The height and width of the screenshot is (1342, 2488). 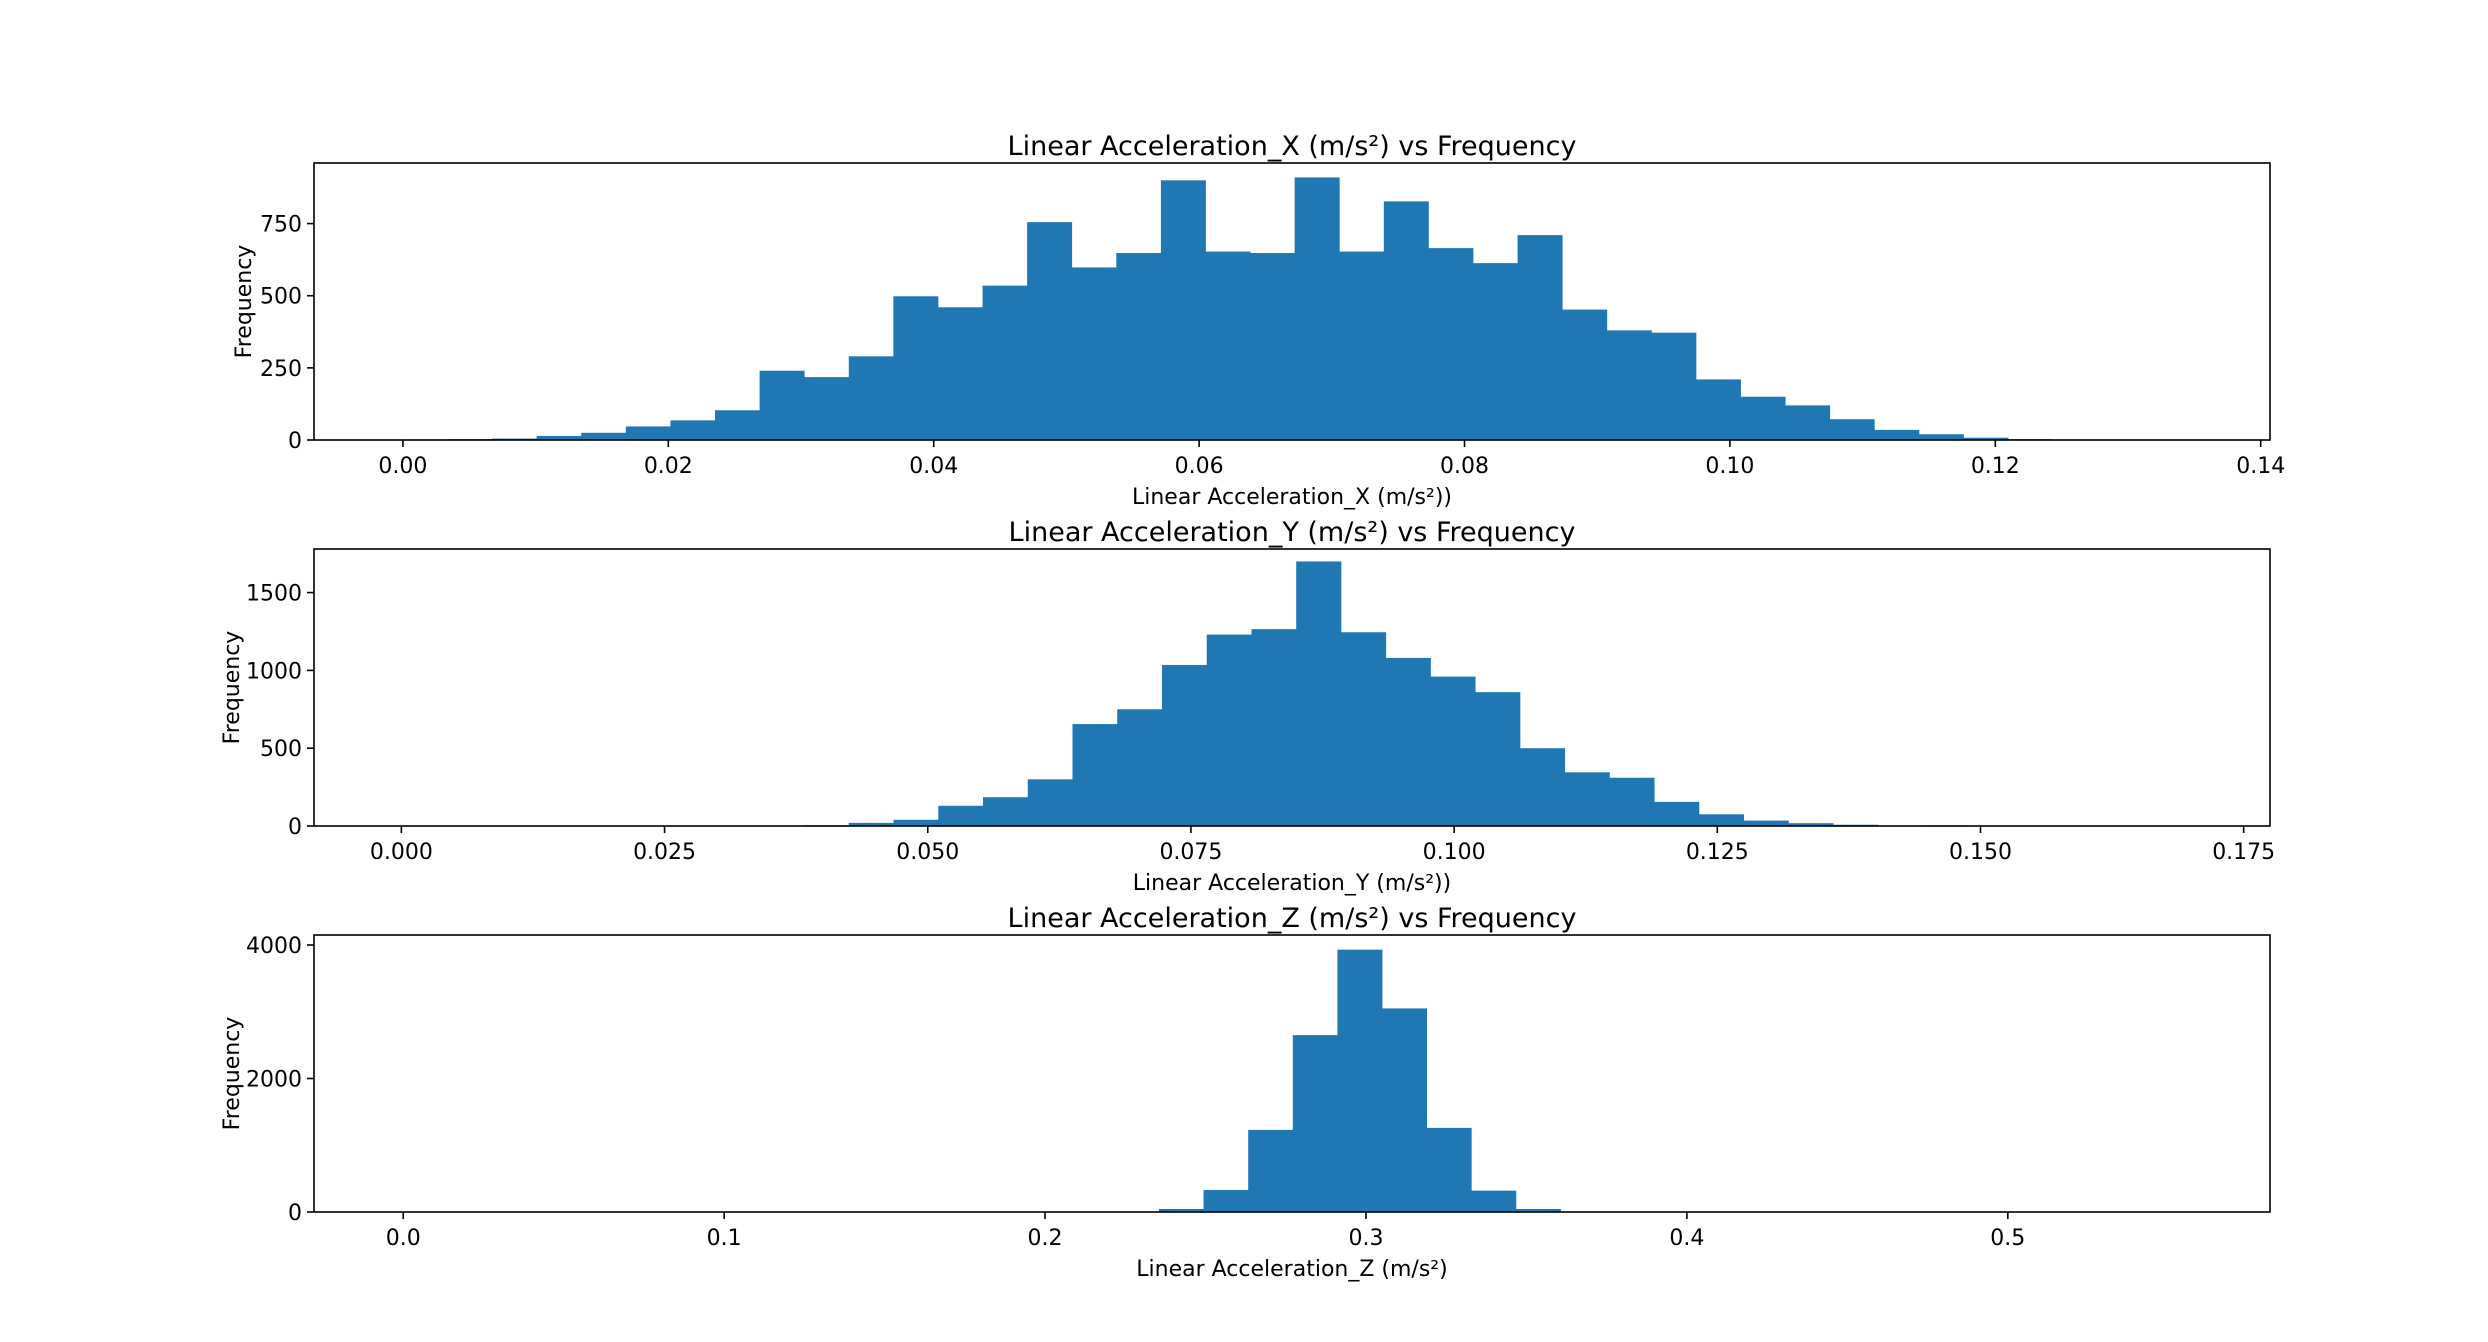 I want to click on x-axis-label: Linear Acceleration_X (m/s²)), so click(x=1292, y=497).